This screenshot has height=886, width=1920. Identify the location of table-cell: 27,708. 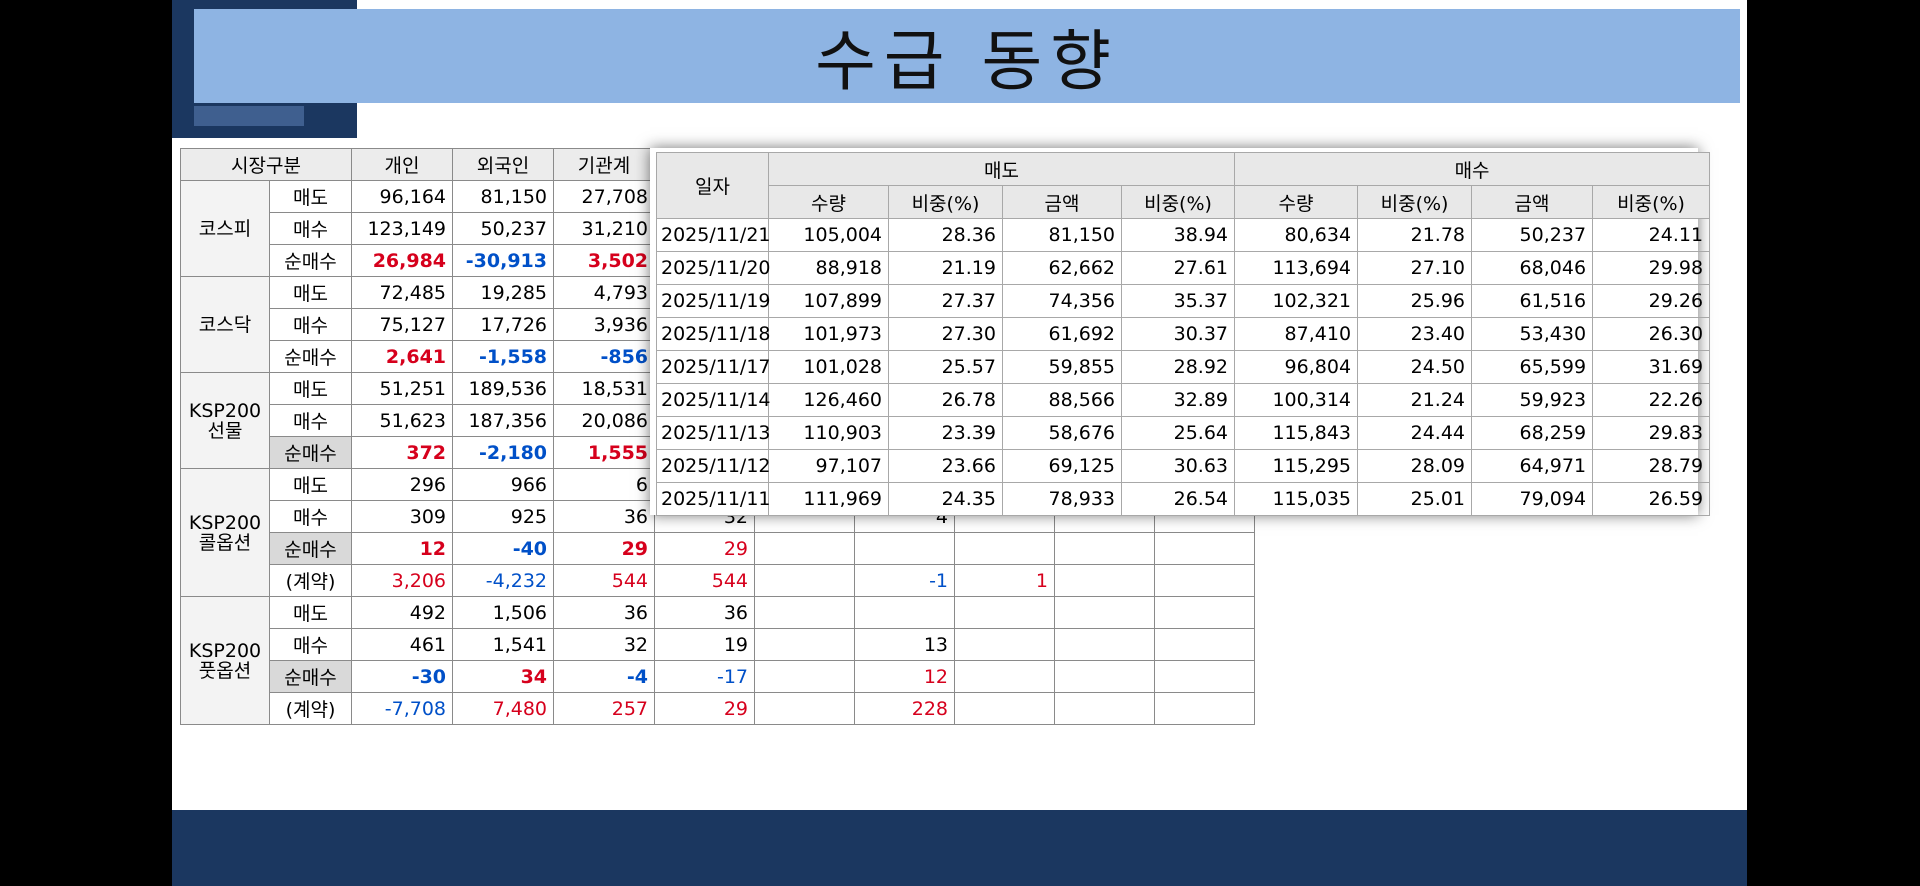
(604, 196).